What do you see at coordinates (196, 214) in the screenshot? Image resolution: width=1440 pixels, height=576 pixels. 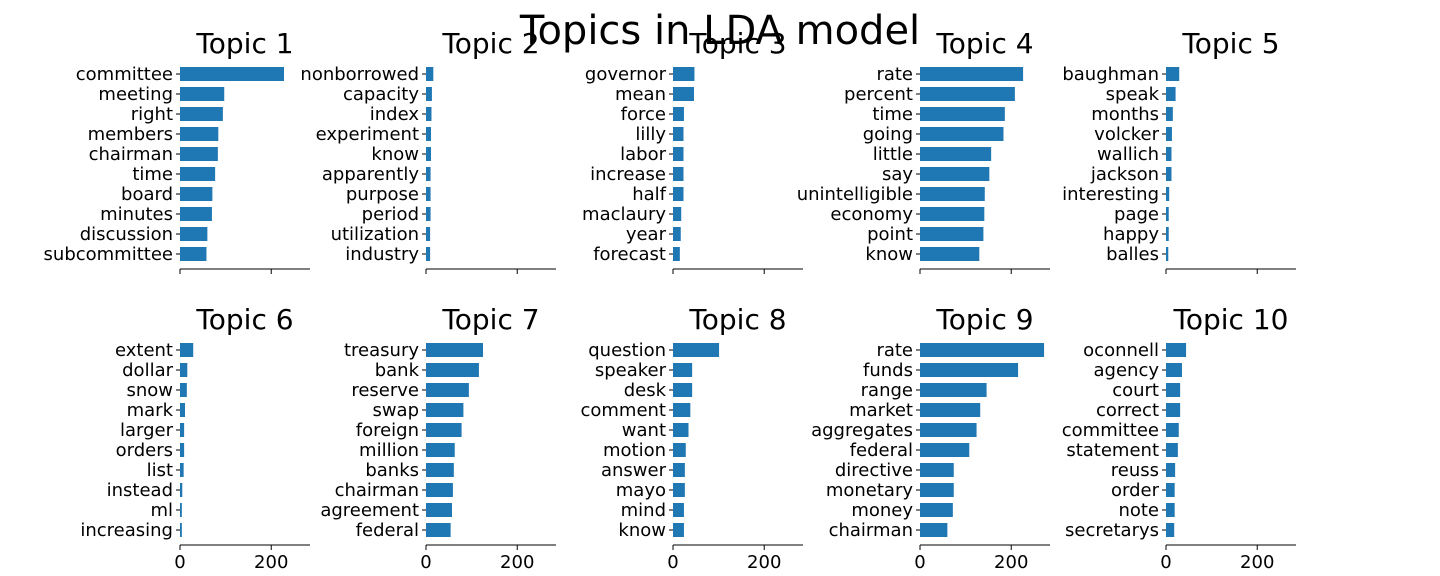 I see `bar-topic1-minutes` at bounding box center [196, 214].